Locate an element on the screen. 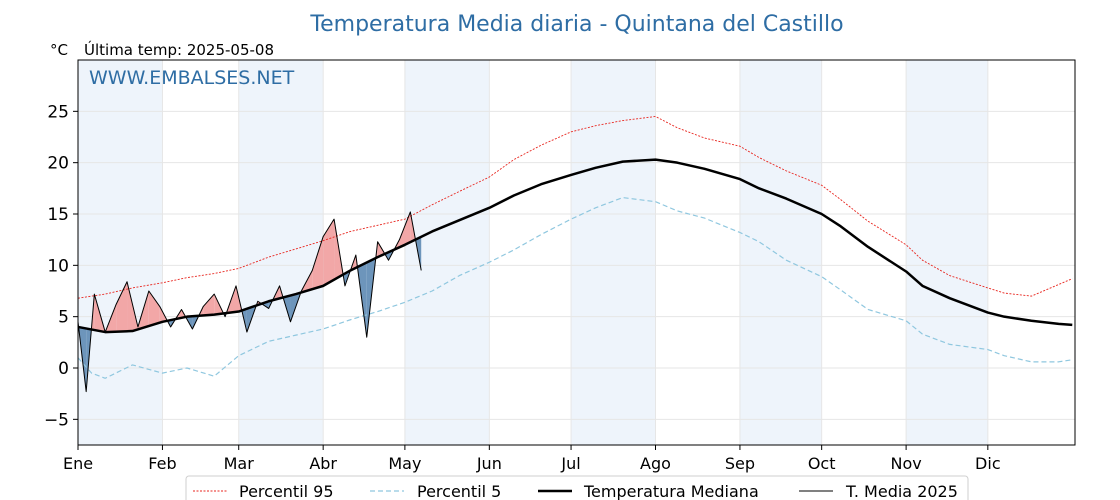  x-tick-label-6: Jul is located at coordinates (570, 463).